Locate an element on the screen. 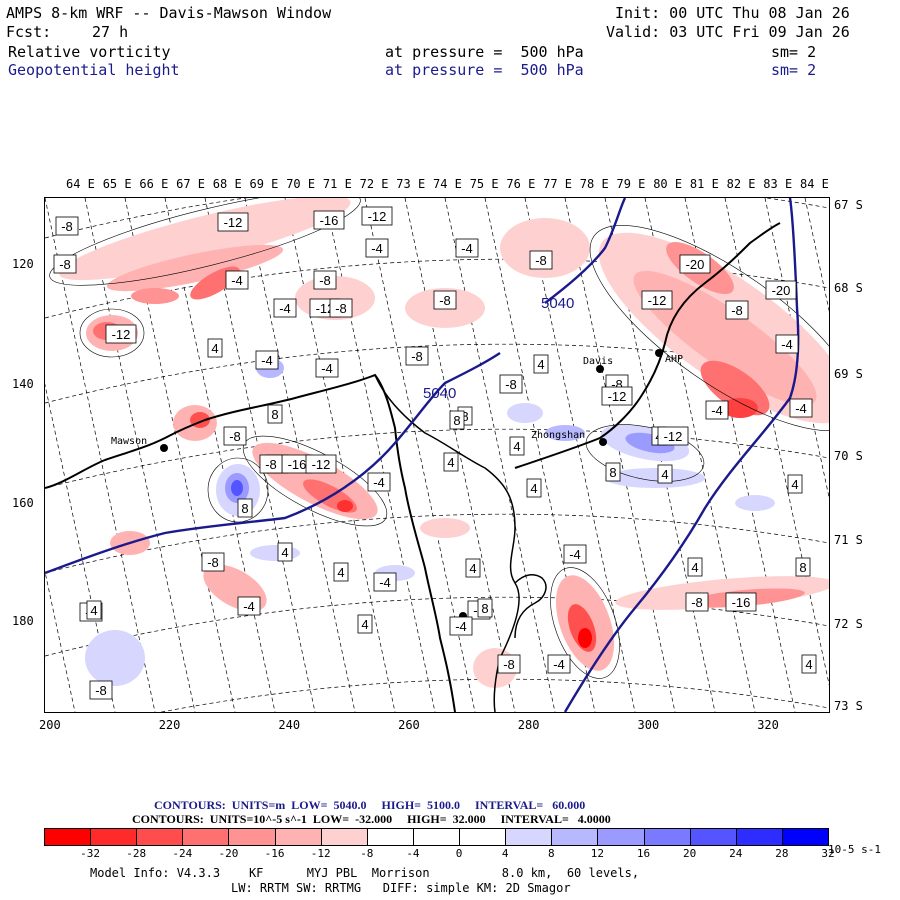 The width and height of the screenshot is (900, 900). colorbar-tick-label: 24 is located at coordinates (736, 853).